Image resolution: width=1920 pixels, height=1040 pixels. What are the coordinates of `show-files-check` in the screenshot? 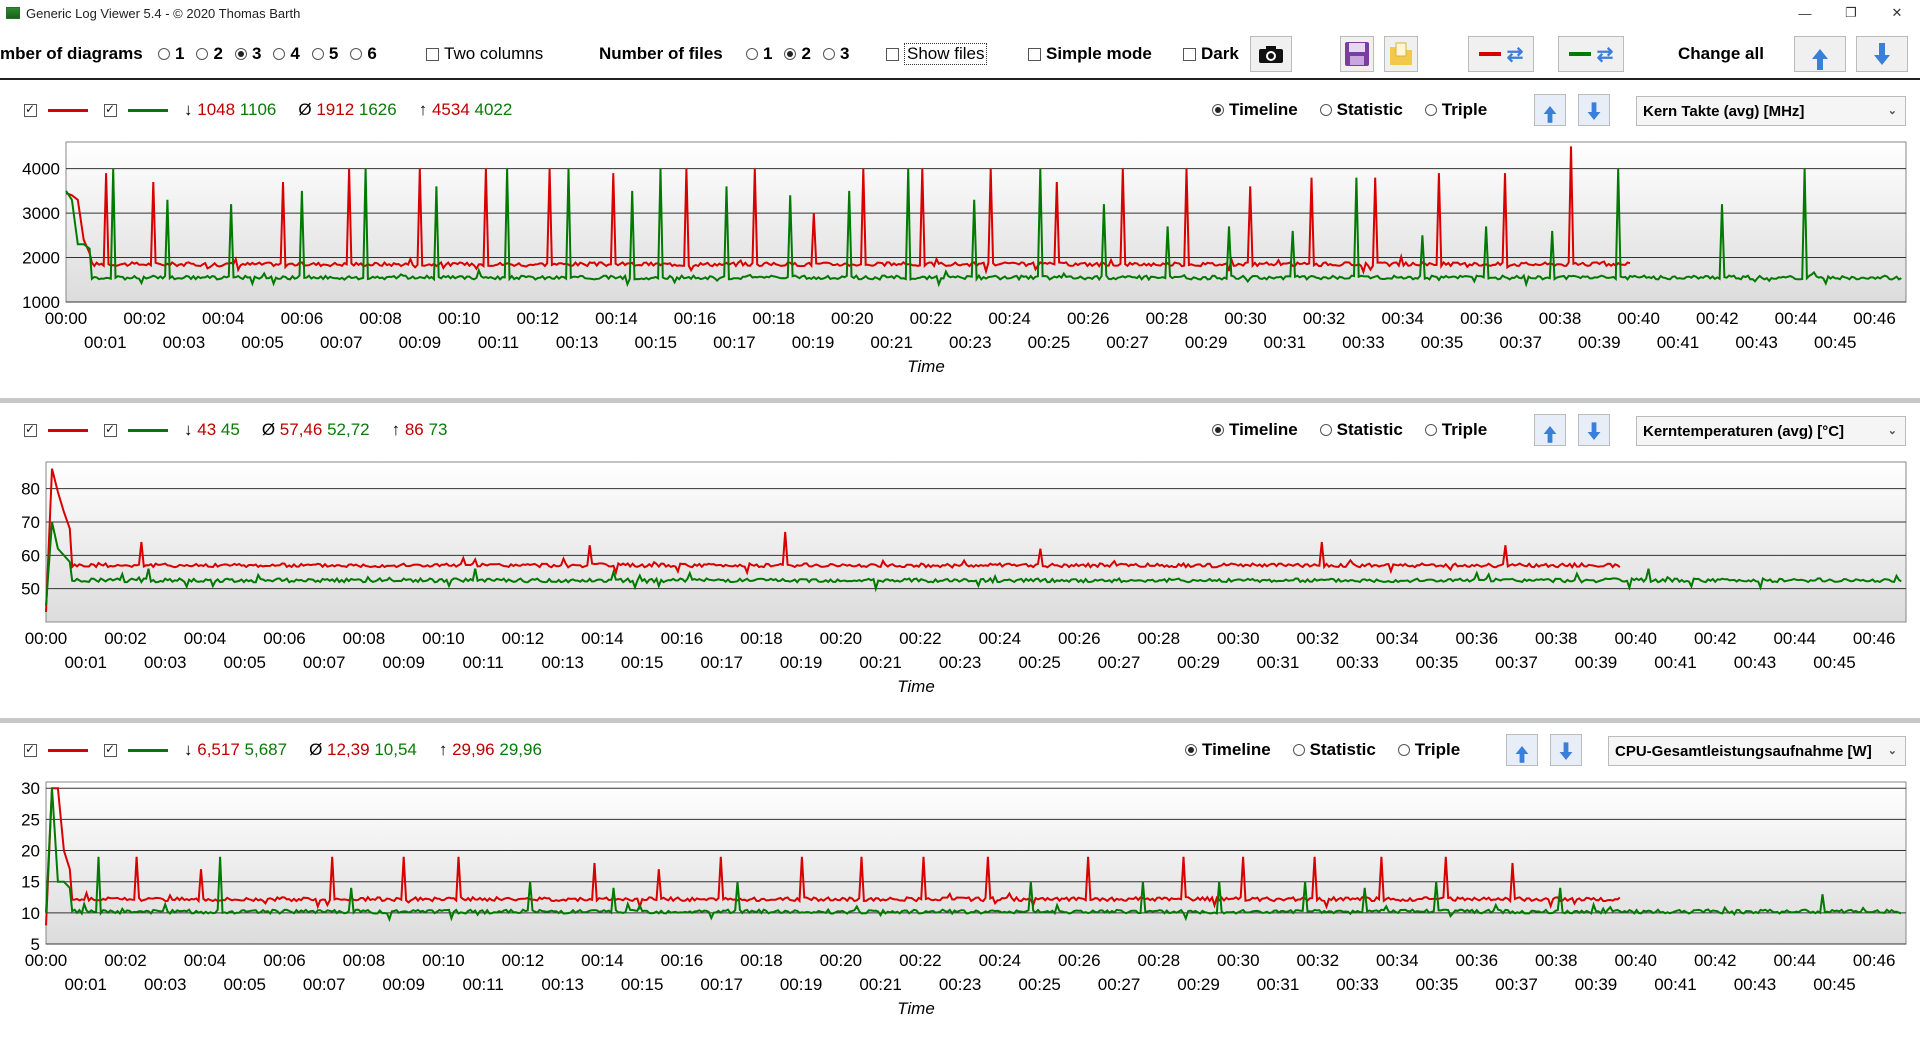 It's located at (892, 54).